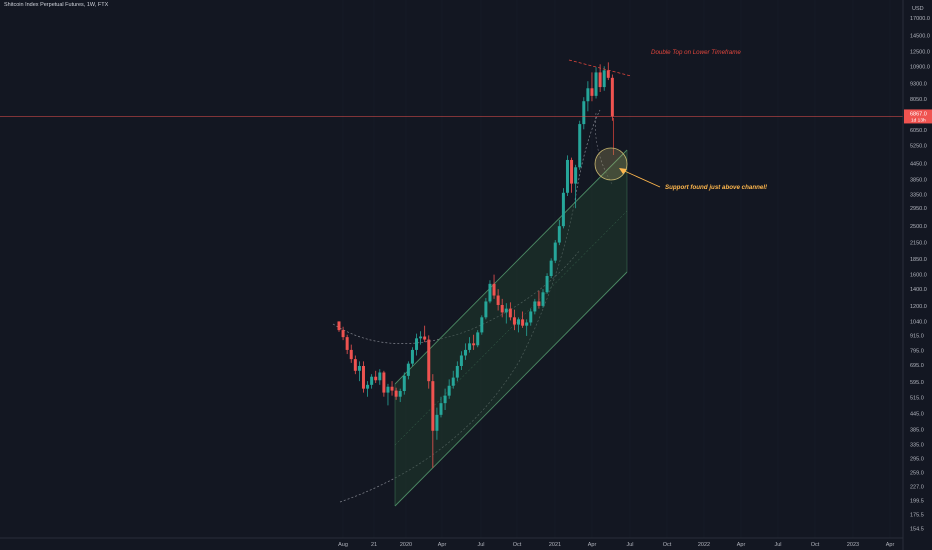  What do you see at coordinates (918, 290) in the screenshot?
I see `price-tick-label: 1400.0` at bounding box center [918, 290].